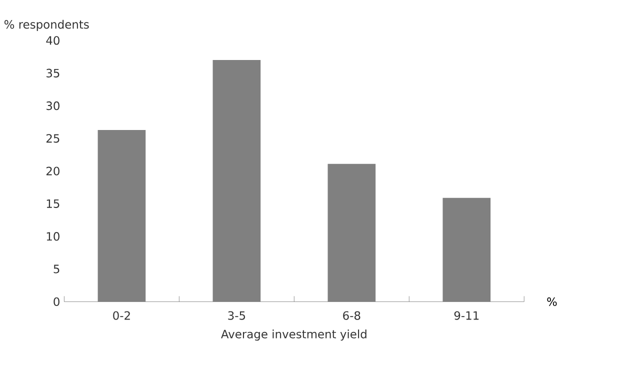 The width and height of the screenshot is (623, 368). Describe the element at coordinates (57, 301) in the screenshot. I see `y-tick-label: 0` at that location.